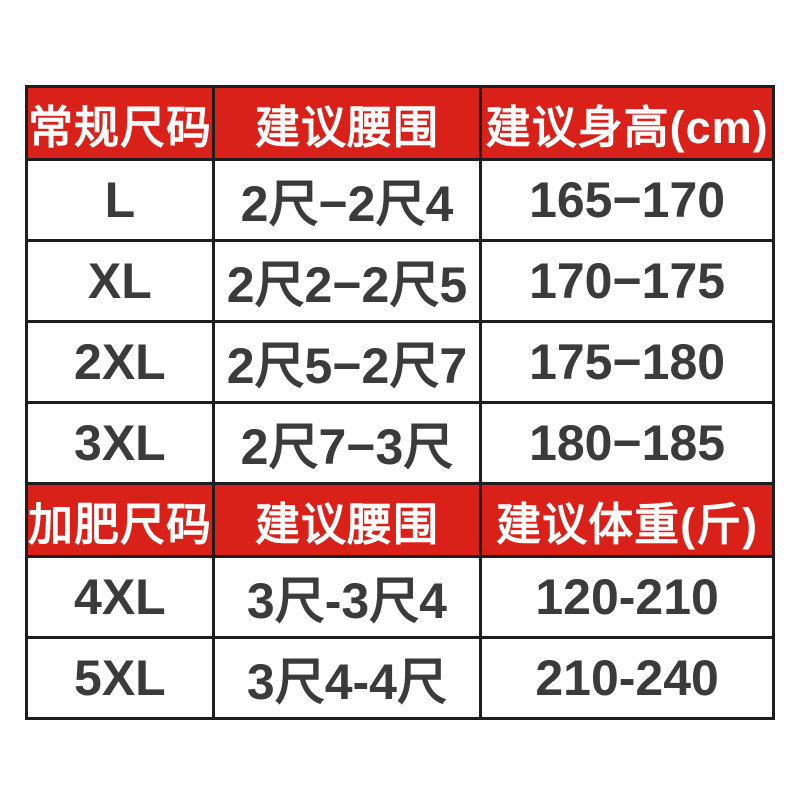  I want to click on header-row-regular: 常规尺码 建议腰围 建议身高(cm), so click(400, 123).